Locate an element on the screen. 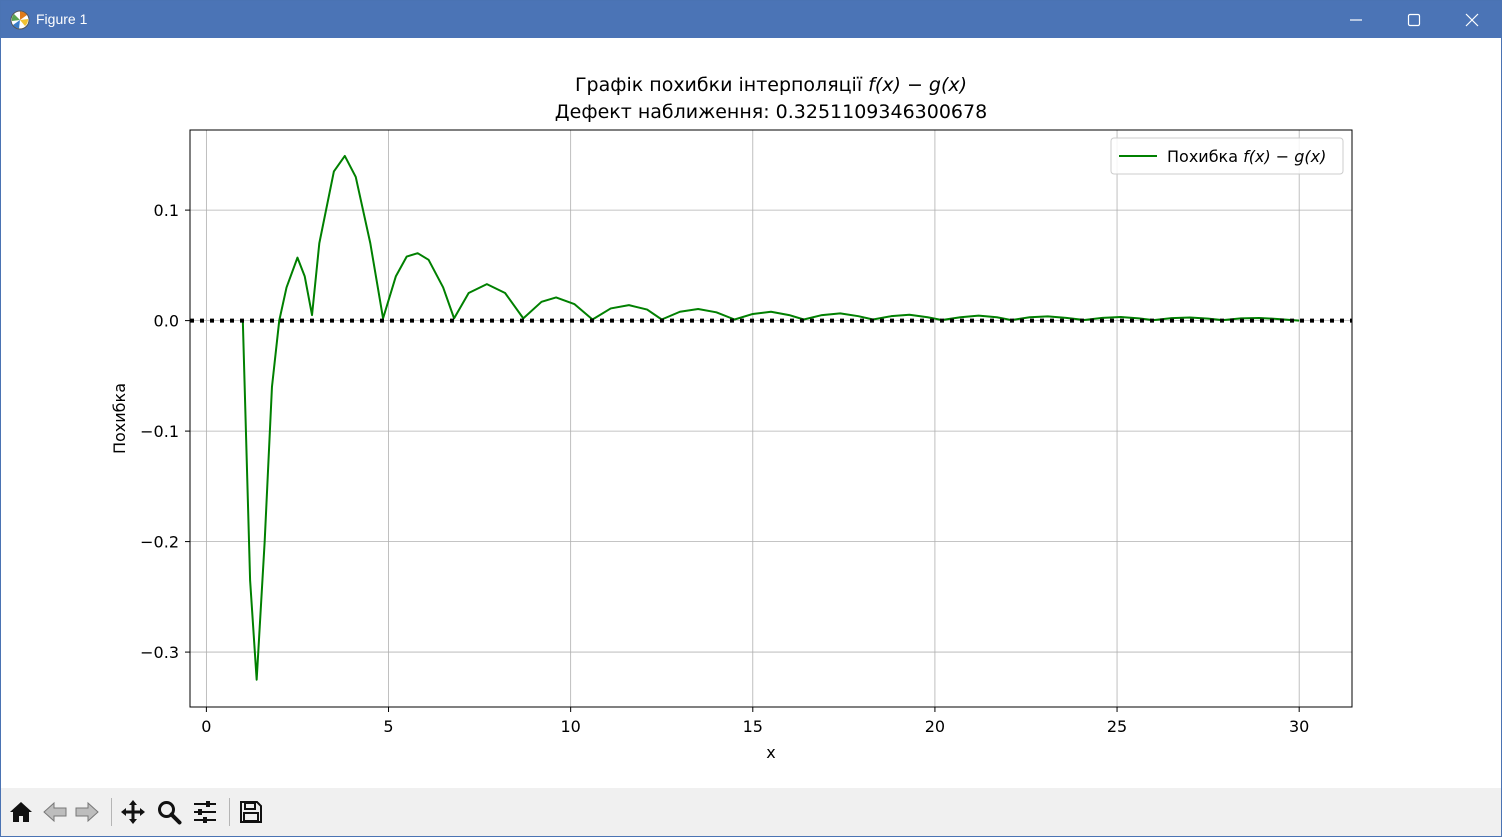 This screenshot has height=837, width=1502. configure-subplots-button is located at coordinates (205, 812).